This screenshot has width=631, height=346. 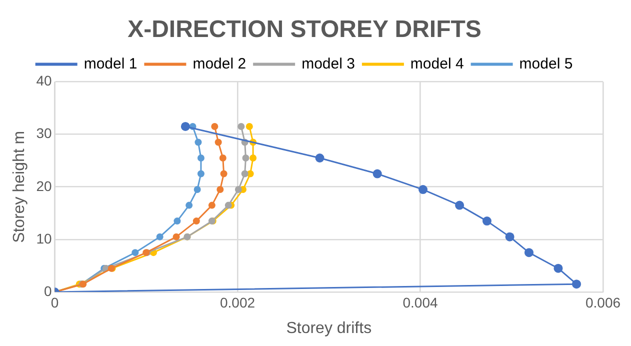 I want to click on chart-title: X-DIRECTION STOREY DRIFTS, so click(x=305, y=30).